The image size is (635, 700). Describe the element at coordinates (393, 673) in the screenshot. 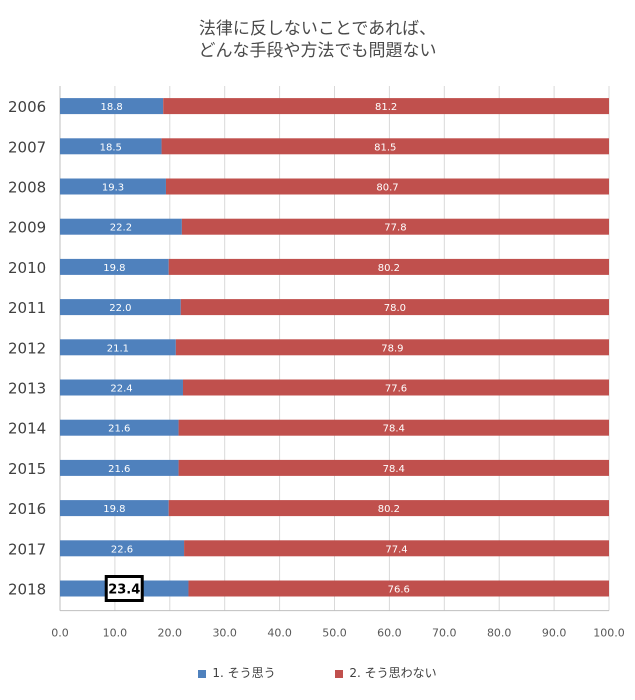

I see `legend-label-disagree: 2. そう思わない` at that location.